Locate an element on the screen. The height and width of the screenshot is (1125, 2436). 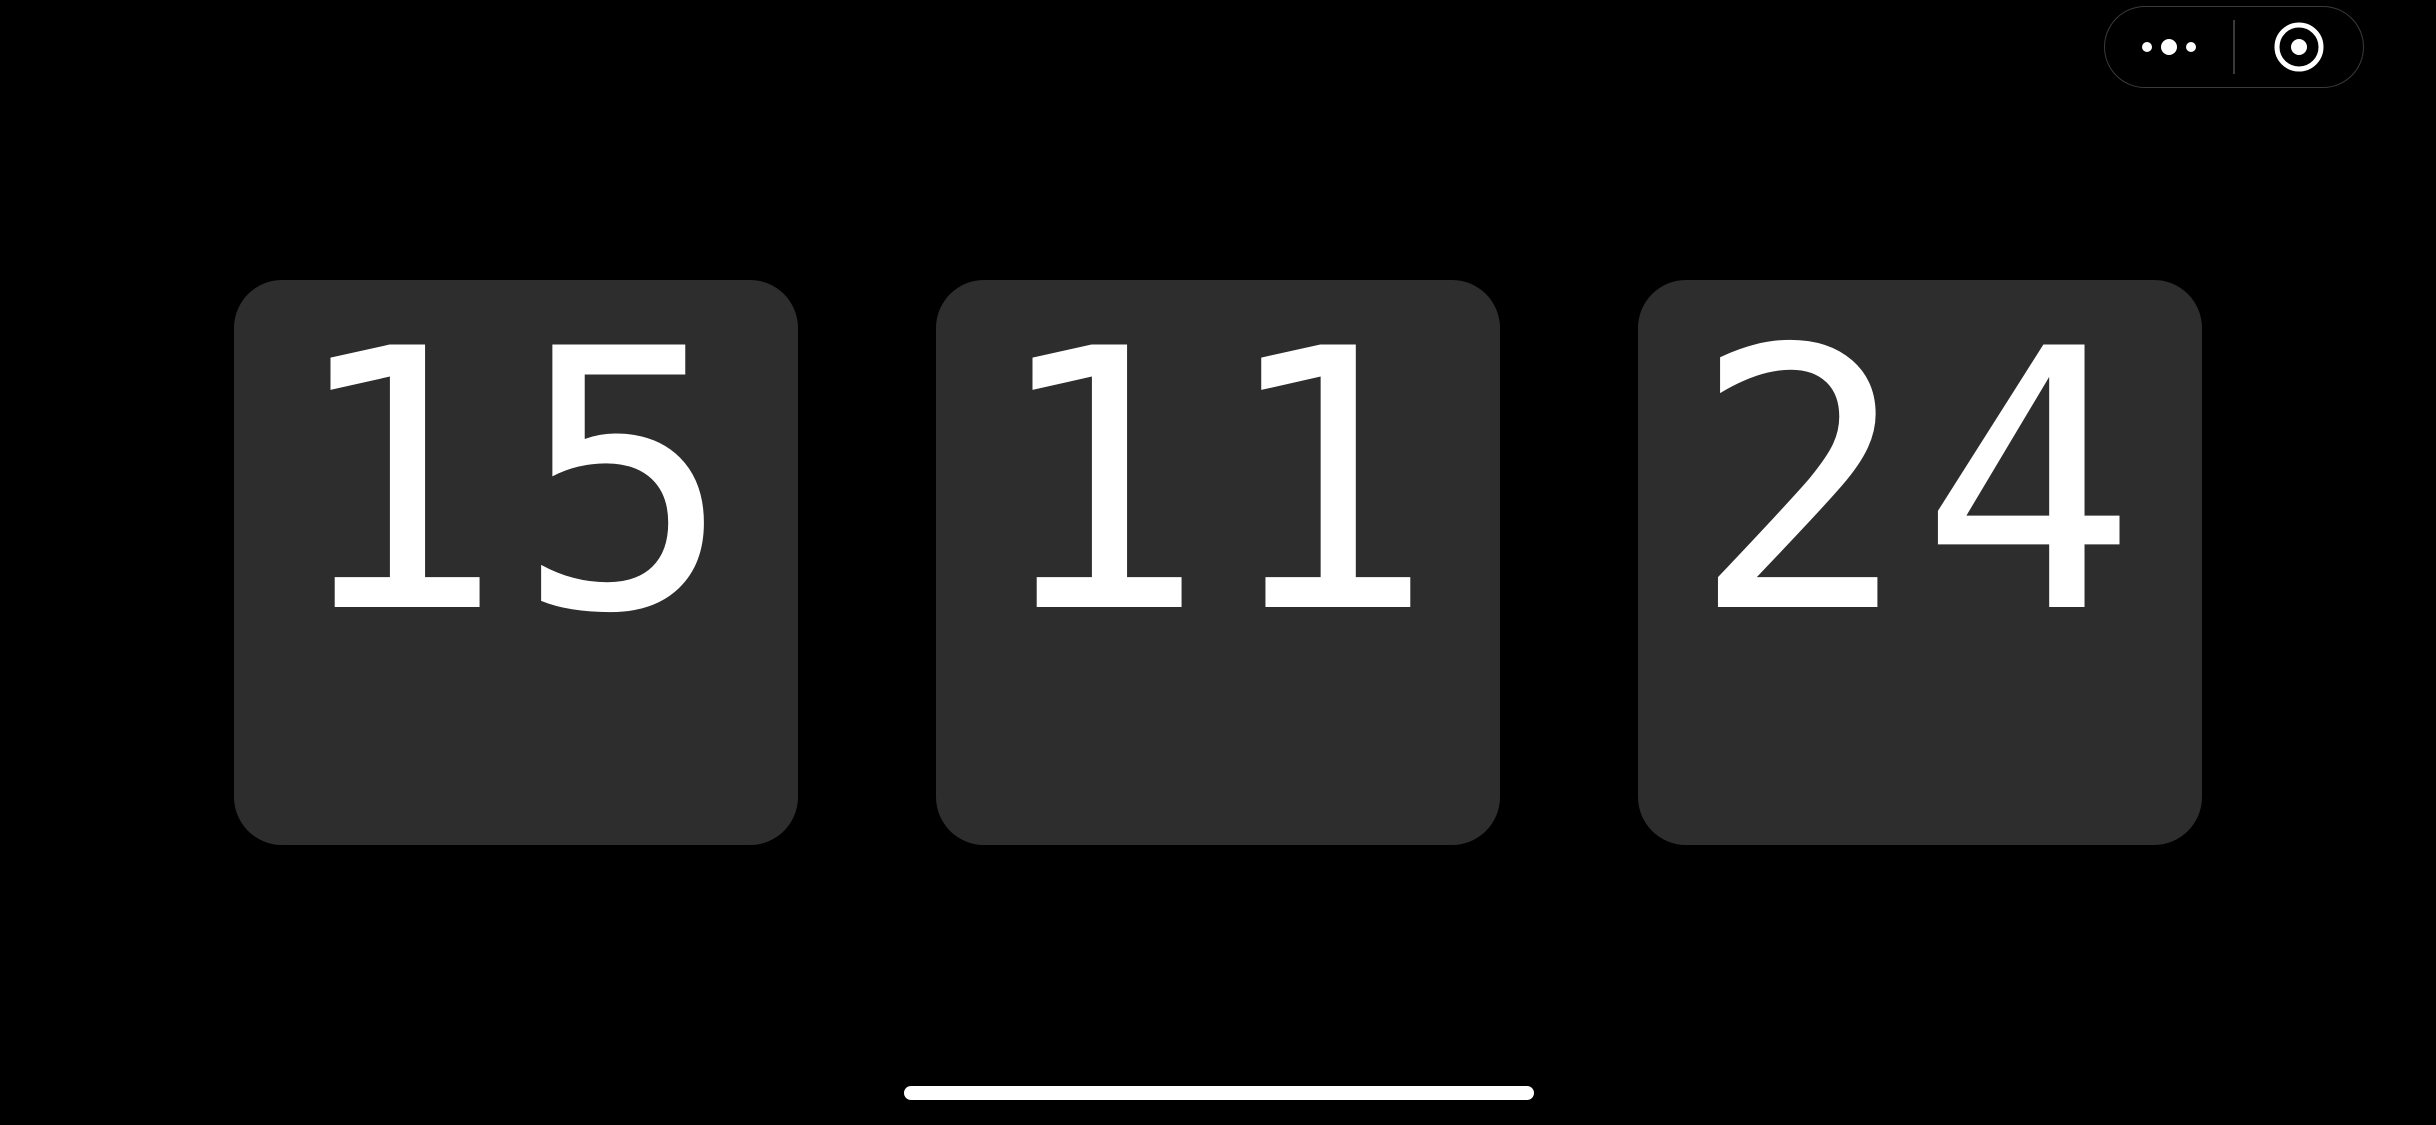
home-indicator is located at coordinates (1219, 1093).